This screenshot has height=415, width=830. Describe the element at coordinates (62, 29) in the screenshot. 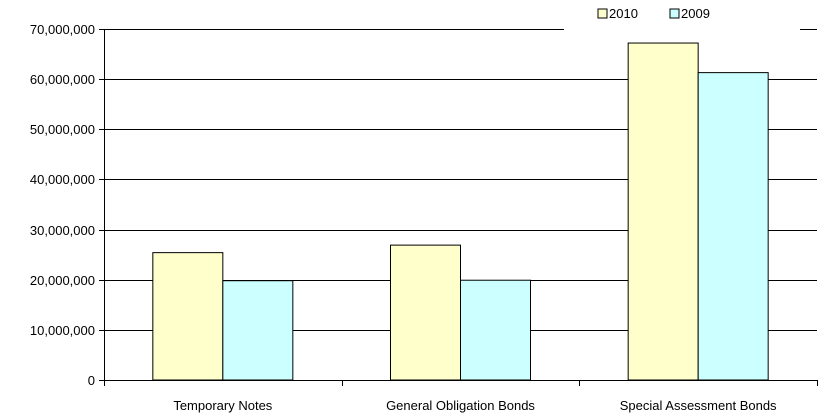

I see `y-tick-label: 70,000,000` at that location.